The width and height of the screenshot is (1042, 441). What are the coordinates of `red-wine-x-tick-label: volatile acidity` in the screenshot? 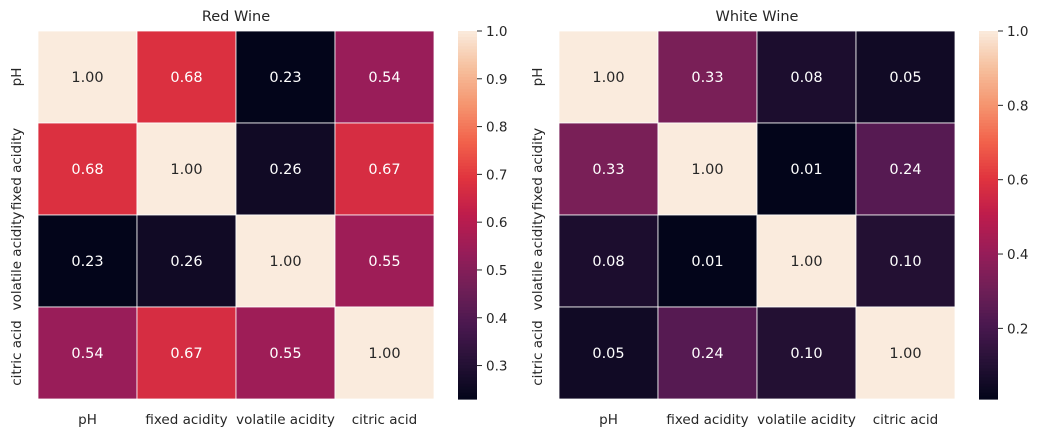 It's located at (285, 420).